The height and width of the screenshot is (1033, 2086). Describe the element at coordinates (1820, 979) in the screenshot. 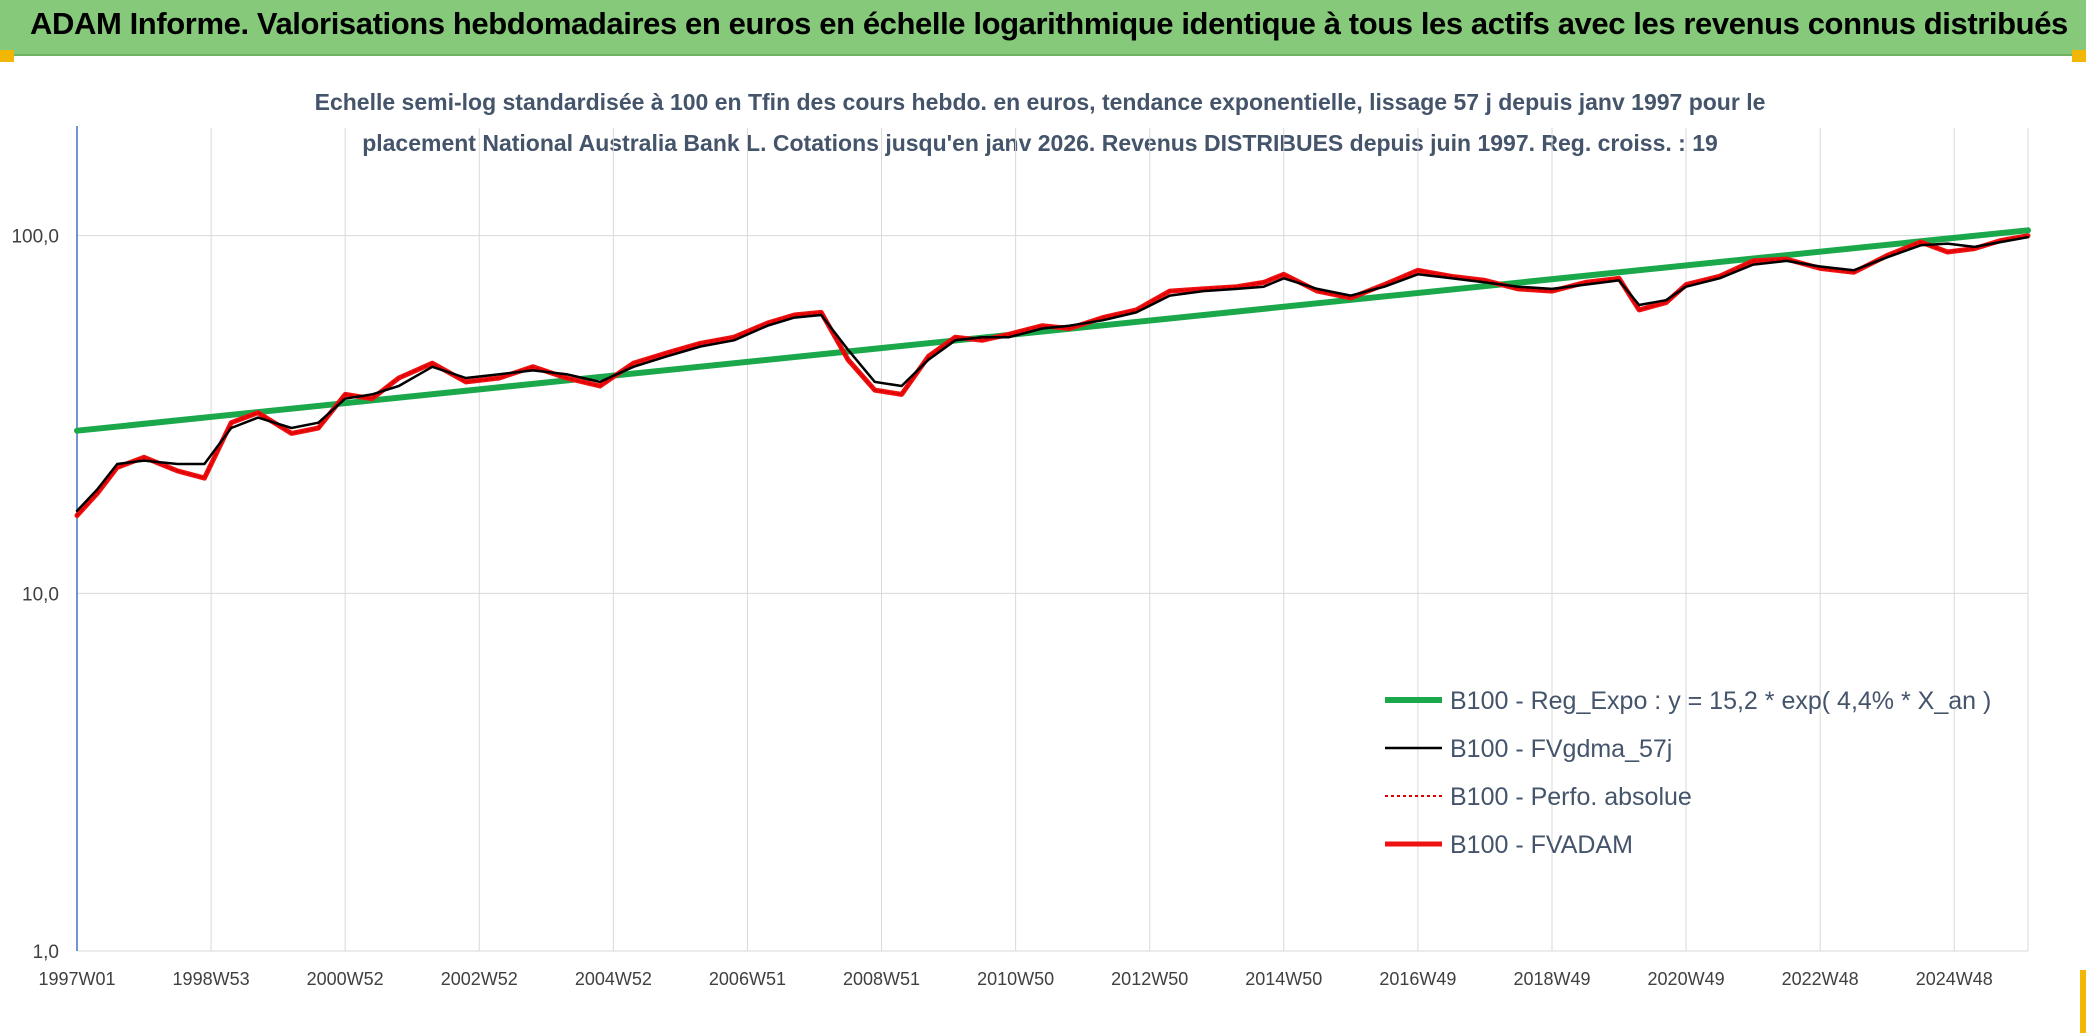

I see `x-tick-label: 2022W48` at that location.